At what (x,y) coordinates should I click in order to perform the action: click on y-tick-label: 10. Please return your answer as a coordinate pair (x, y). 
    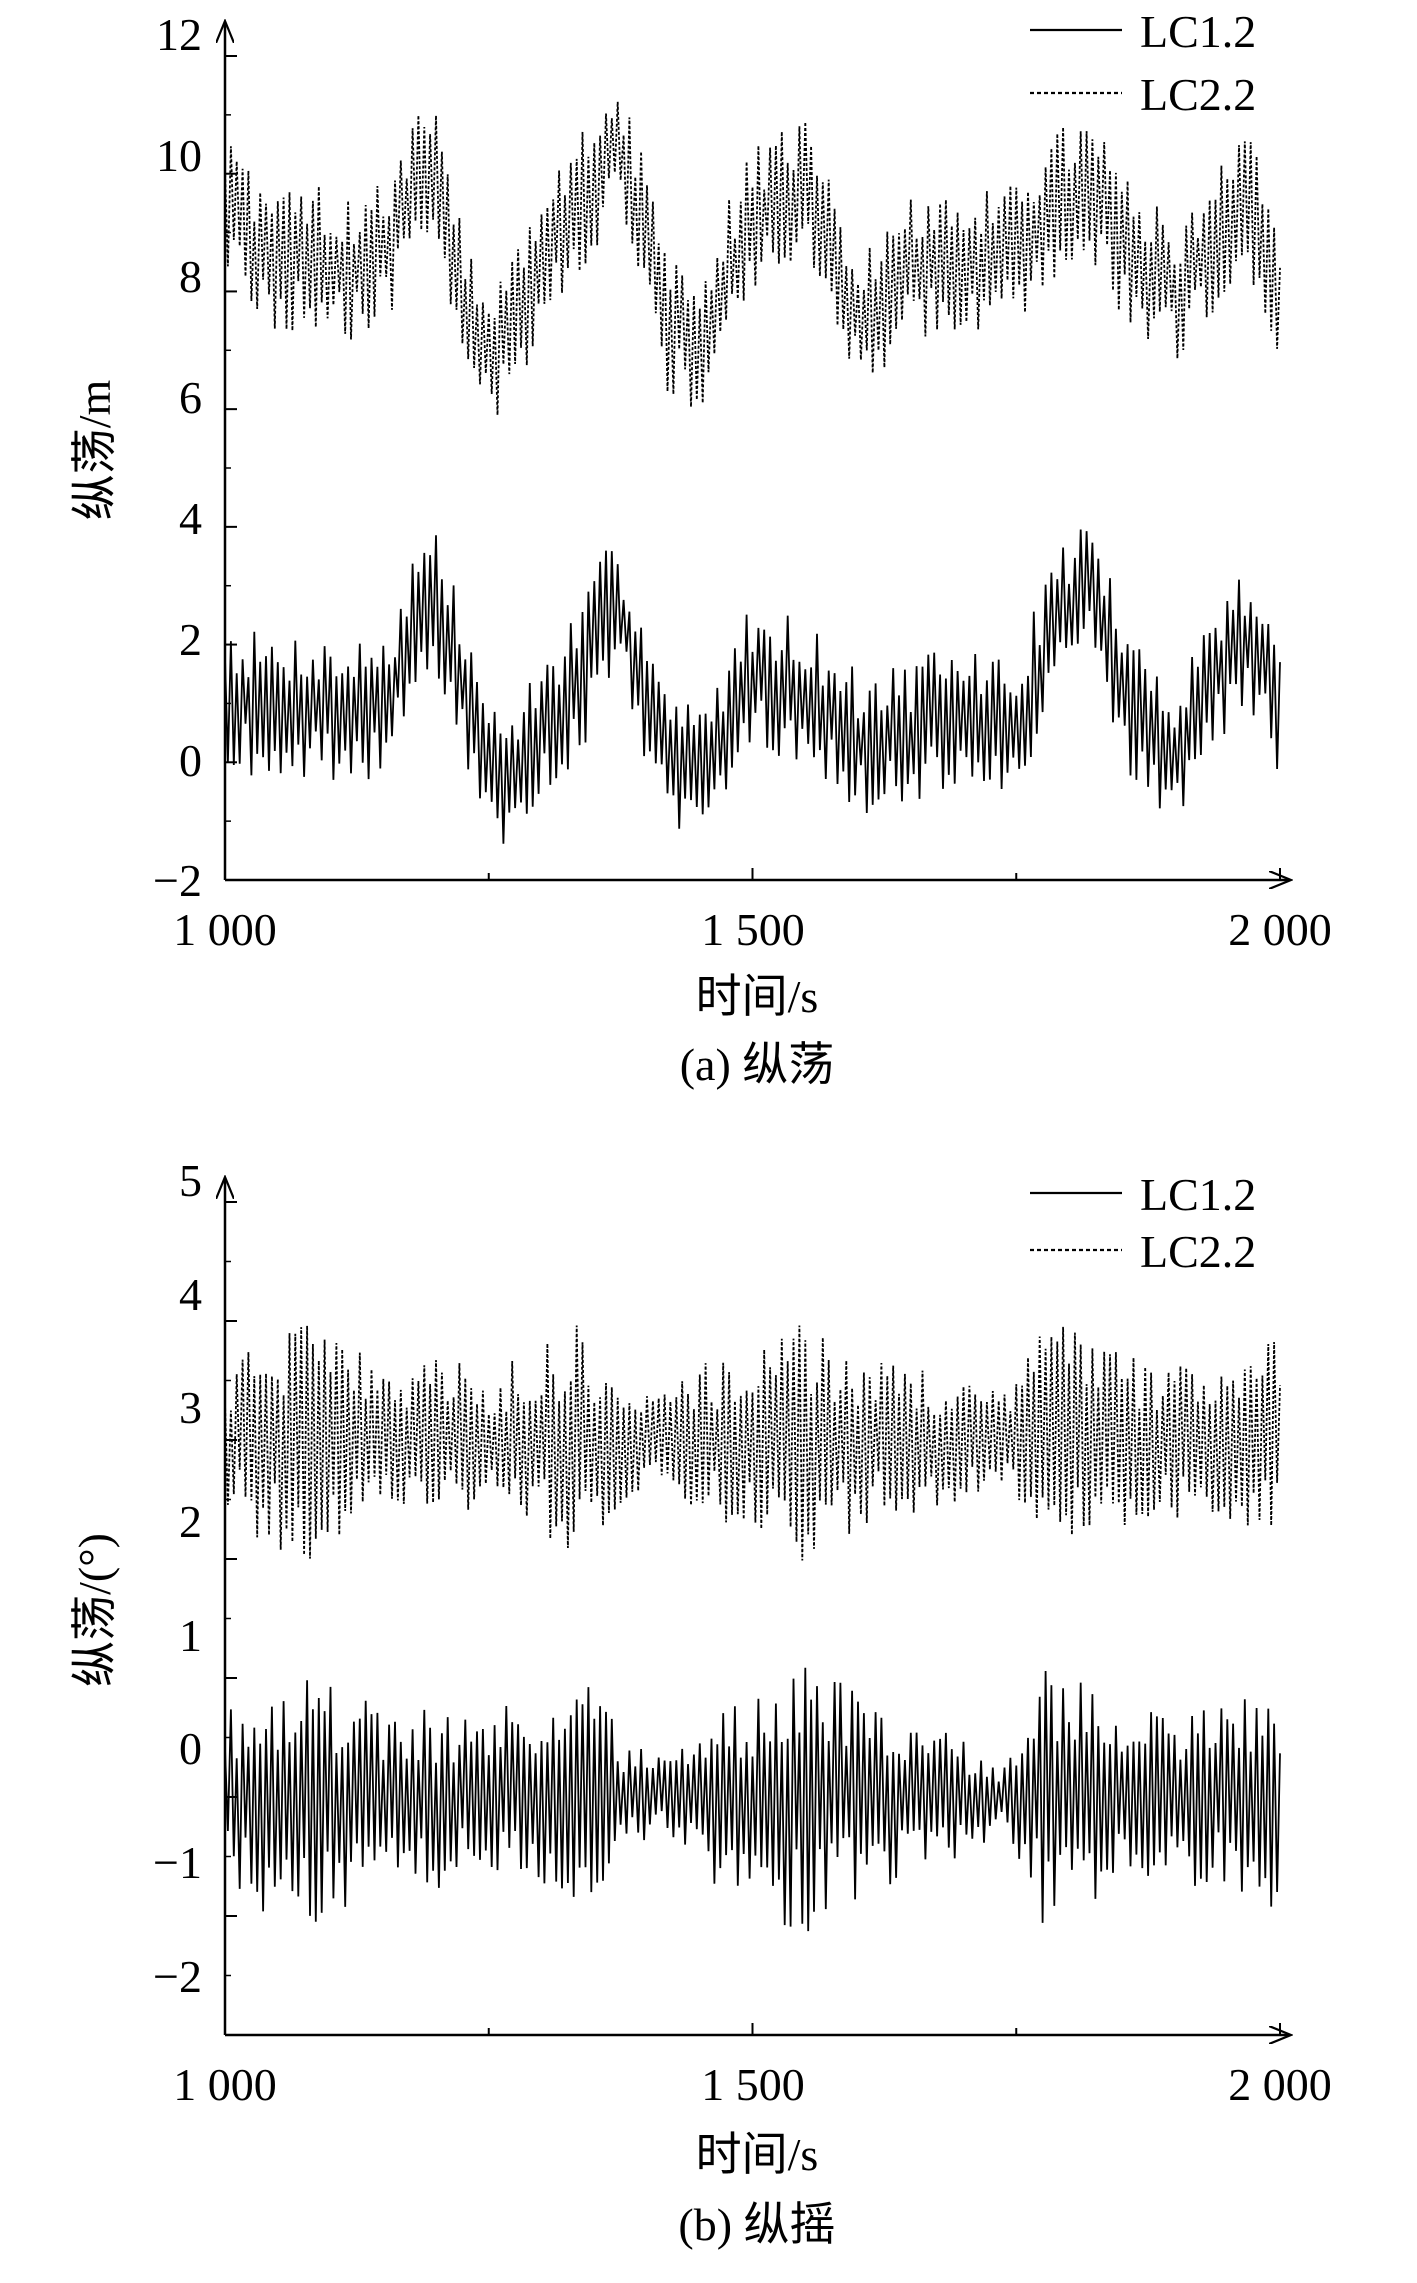
    Looking at the image, I should click on (179, 155).